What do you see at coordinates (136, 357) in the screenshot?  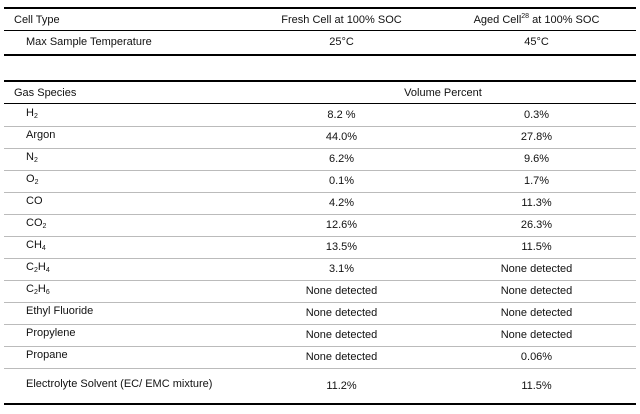 I see `gas-species-cell: Propane` at bounding box center [136, 357].